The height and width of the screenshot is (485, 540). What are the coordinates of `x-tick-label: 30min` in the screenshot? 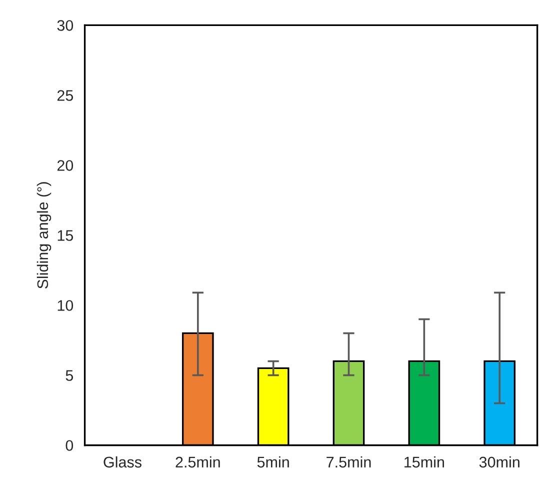 It's located at (499, 462).